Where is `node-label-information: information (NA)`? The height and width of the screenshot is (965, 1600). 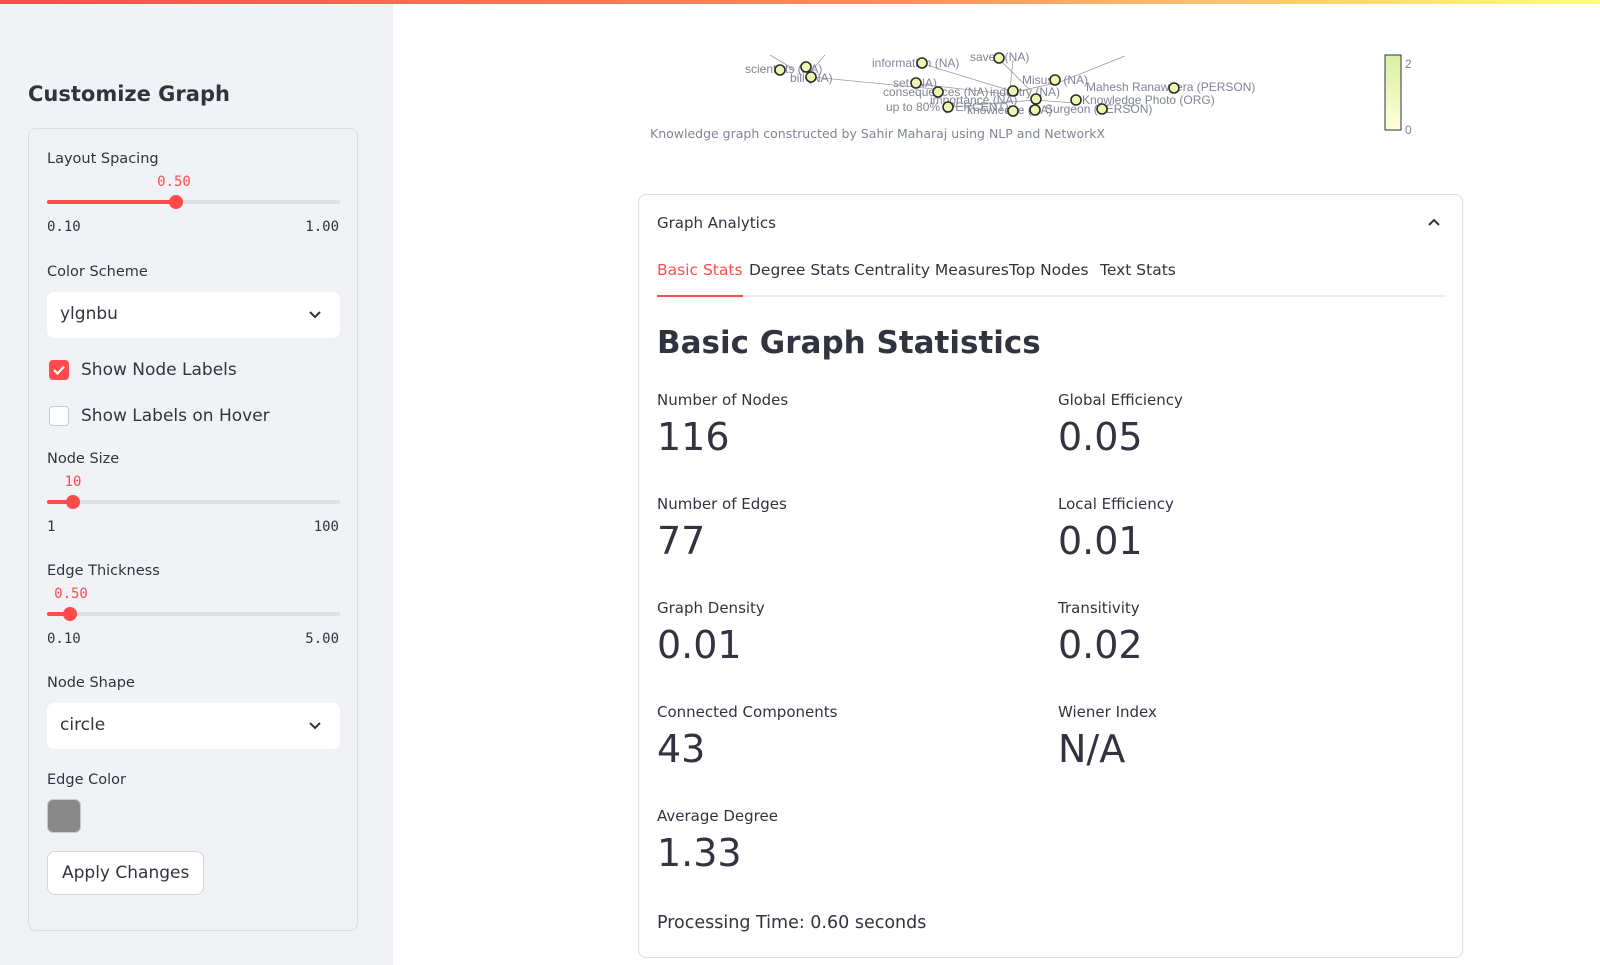 node-label-information: information (NA) is located at coordinates (915, 63).